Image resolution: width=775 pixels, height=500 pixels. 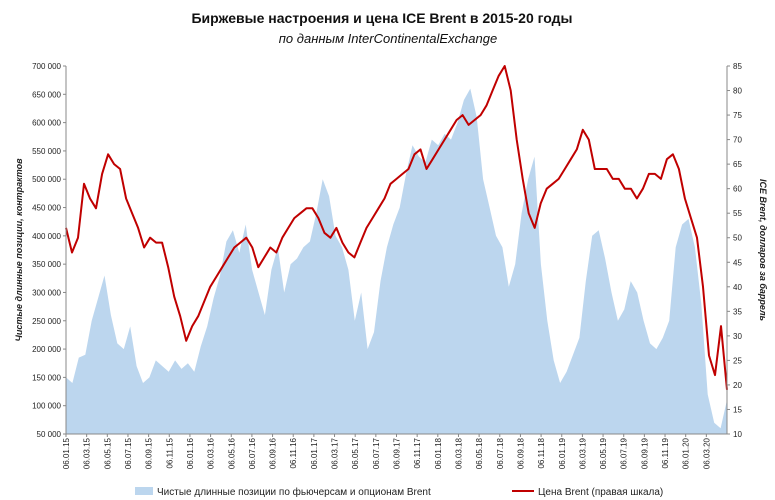 I want to click on x-tick-label: 06.11.19, so click(x=665, y=452).